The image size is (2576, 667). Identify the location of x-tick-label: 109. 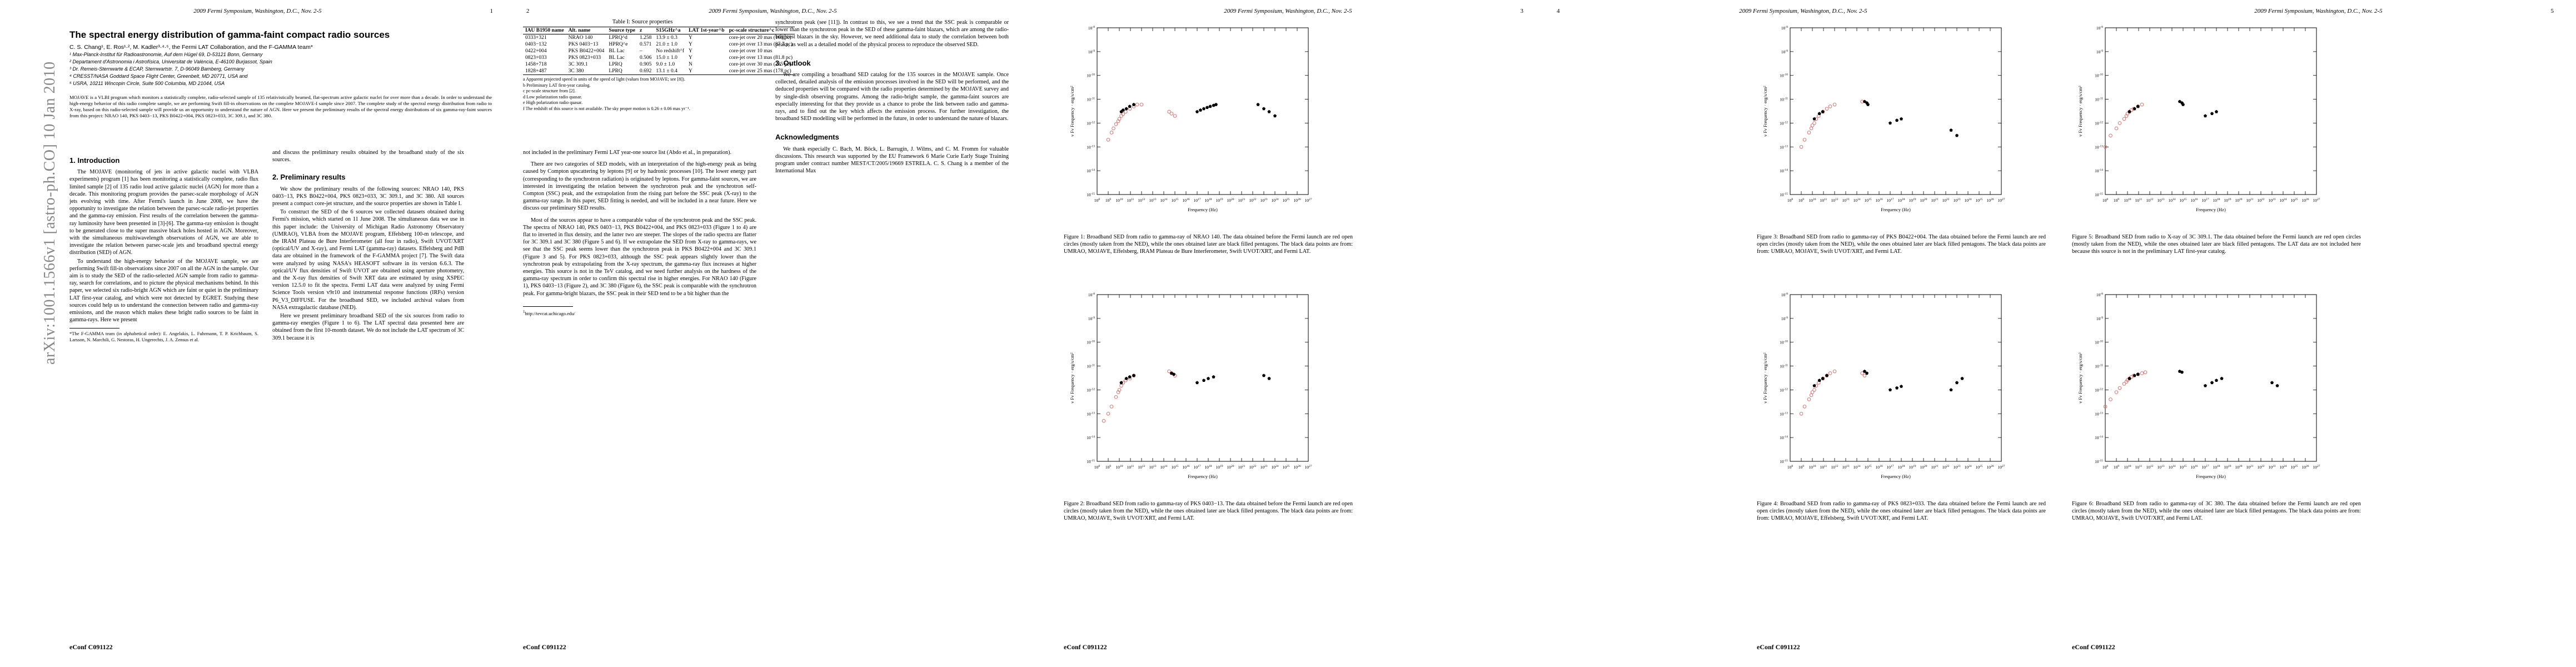
(2117, 467).